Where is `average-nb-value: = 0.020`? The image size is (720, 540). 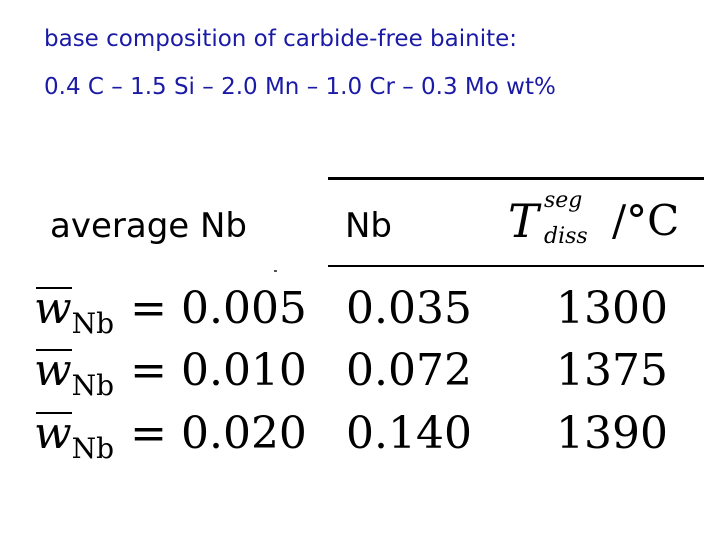 average-nb-value: = 0.020 is located at coordinates (218, 433).